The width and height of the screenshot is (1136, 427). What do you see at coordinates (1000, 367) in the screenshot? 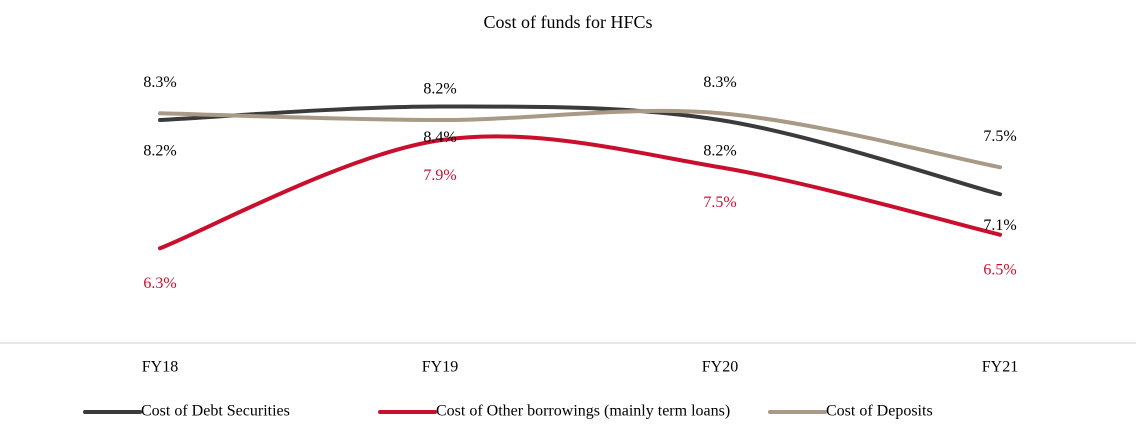
I see `x-tick-label: FY21` at bounding box center [1000, 367].